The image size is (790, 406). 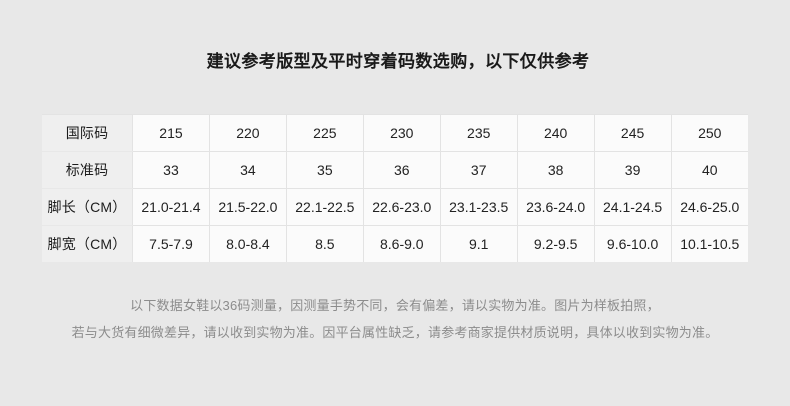 I want to click on table-cell: 39, so click(x=633, y=170).